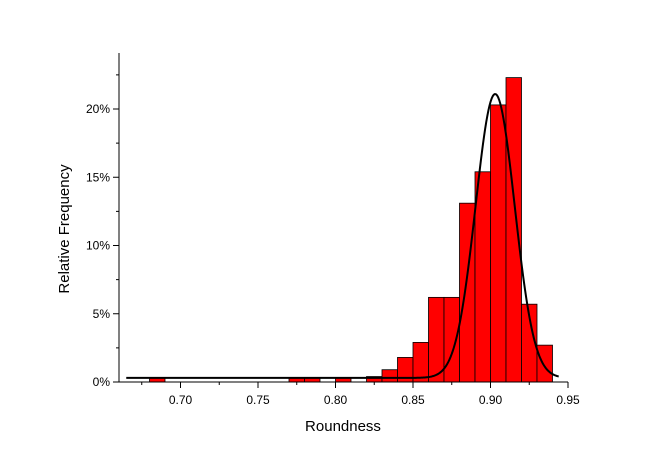  I want to click on y-tick-label: 10%, so click(98, 246).